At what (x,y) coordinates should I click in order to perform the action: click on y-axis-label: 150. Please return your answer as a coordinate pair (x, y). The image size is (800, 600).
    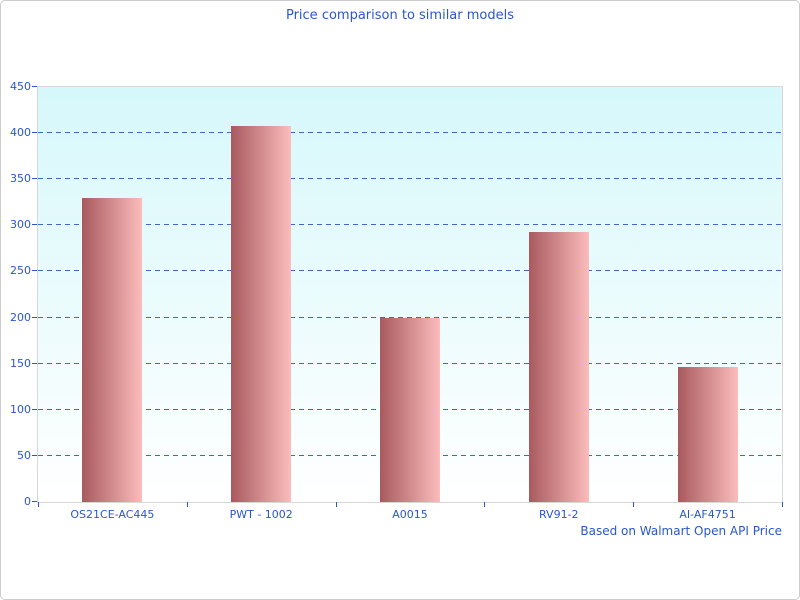
    Looking at the image, I should click on (20, 363).